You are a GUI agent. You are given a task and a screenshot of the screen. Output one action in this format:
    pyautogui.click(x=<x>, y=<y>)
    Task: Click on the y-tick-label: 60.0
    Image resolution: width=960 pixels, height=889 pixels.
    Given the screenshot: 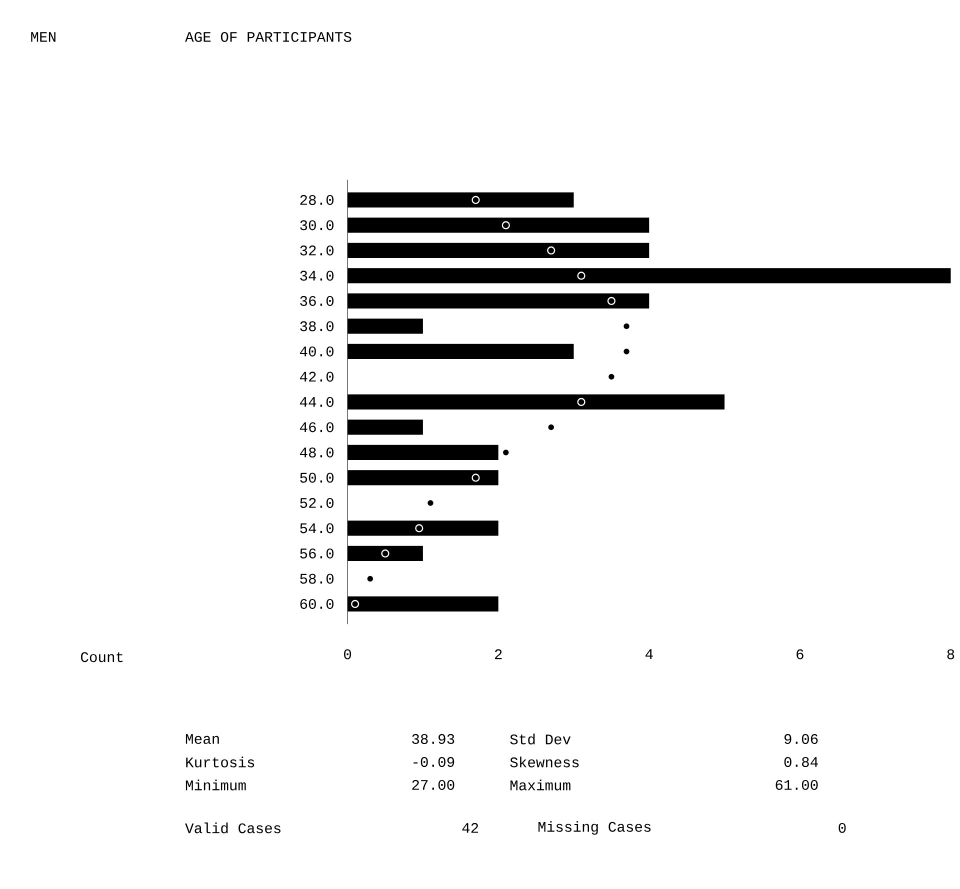 What is the action you would take?
    pyautogui.click(x=317, y=604)
    